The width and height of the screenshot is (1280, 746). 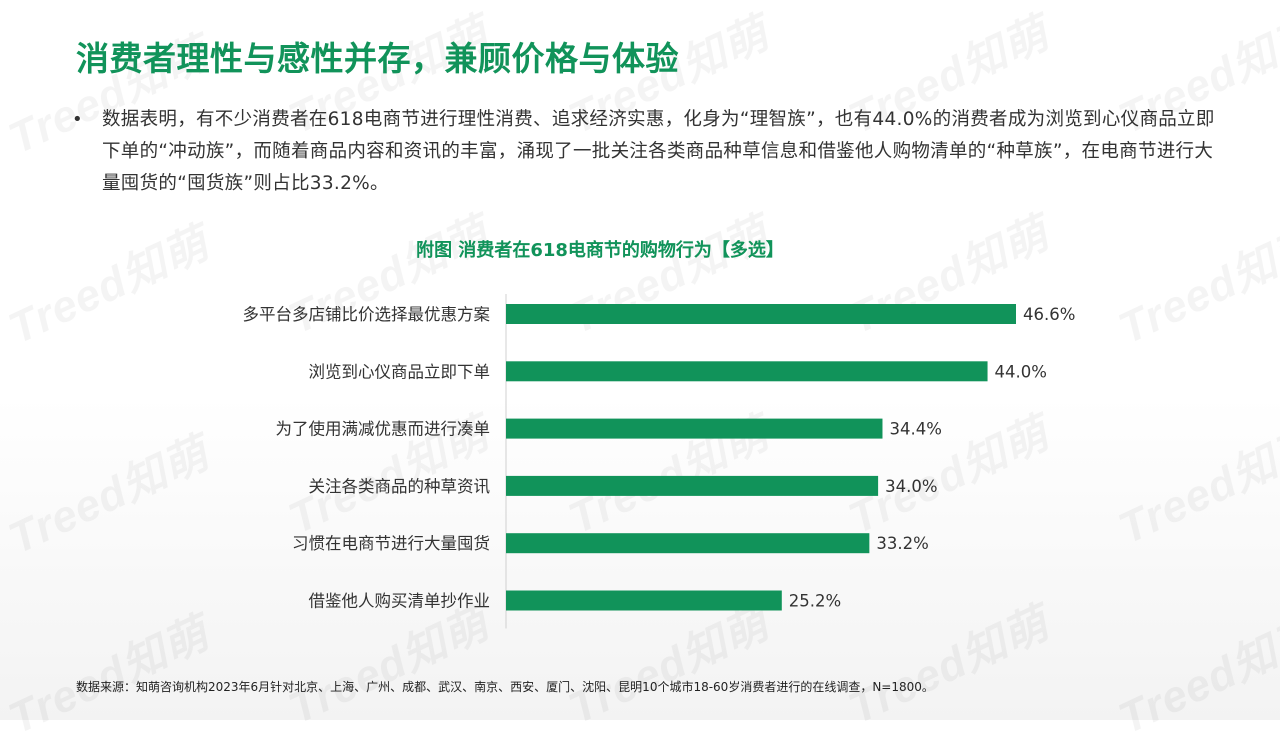 What do you see at coordinates (1021, 371) in the screenshot?
I see `value-label: 44.0%` at bounding box center [1021, 371].